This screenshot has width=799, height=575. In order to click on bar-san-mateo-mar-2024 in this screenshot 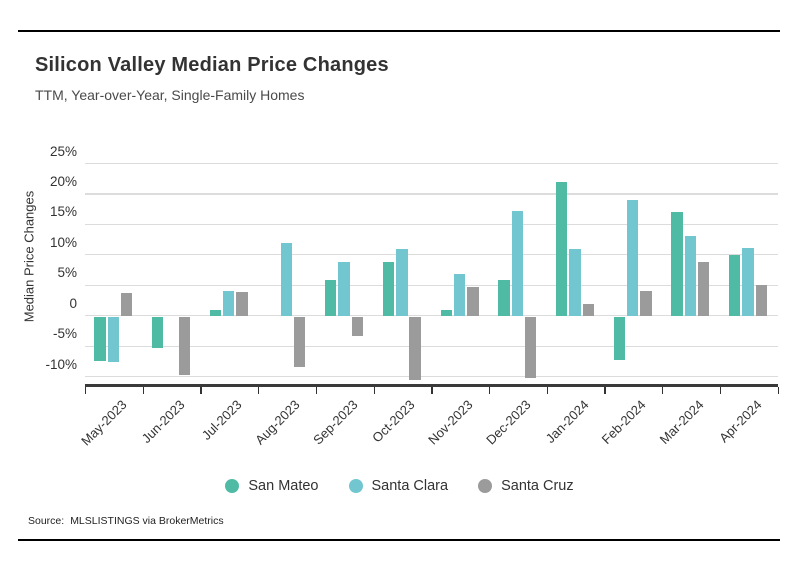, I will do `click(677, 263)`.